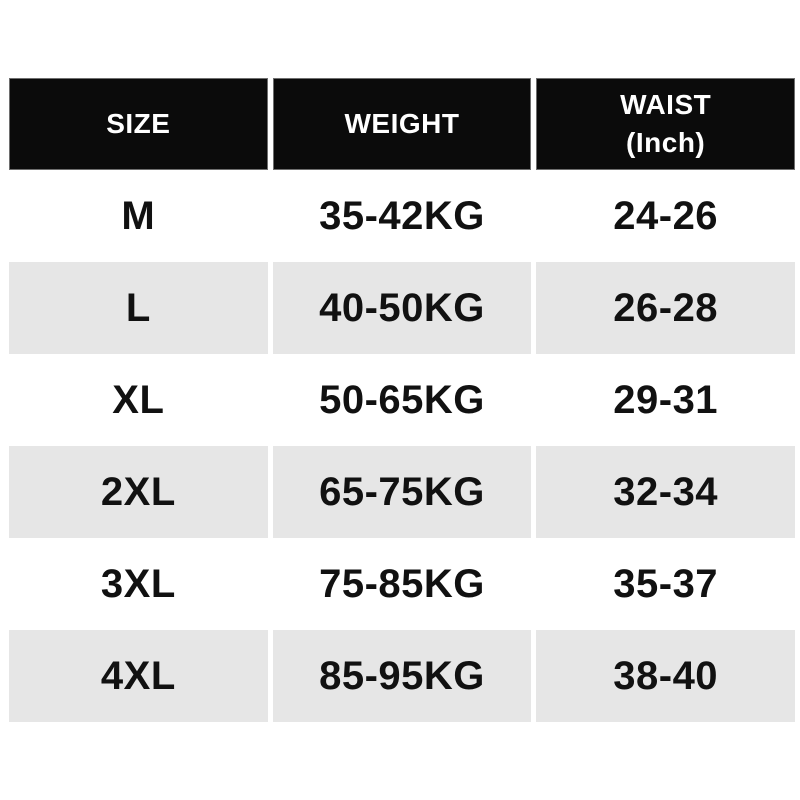 This screenshot has height=800, width=800. I want to click on row-xl-size-cell: XL, so click(138, 400).